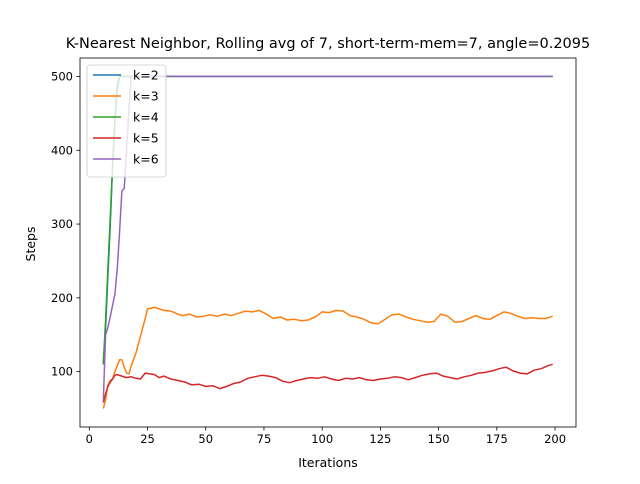 Image resolution: width=640 pixels, height=484 pixels. What do you see at coordinates (555, 439) in the screenshot?
I see `x-tick-label: 200` at bounding box center [555, 439].